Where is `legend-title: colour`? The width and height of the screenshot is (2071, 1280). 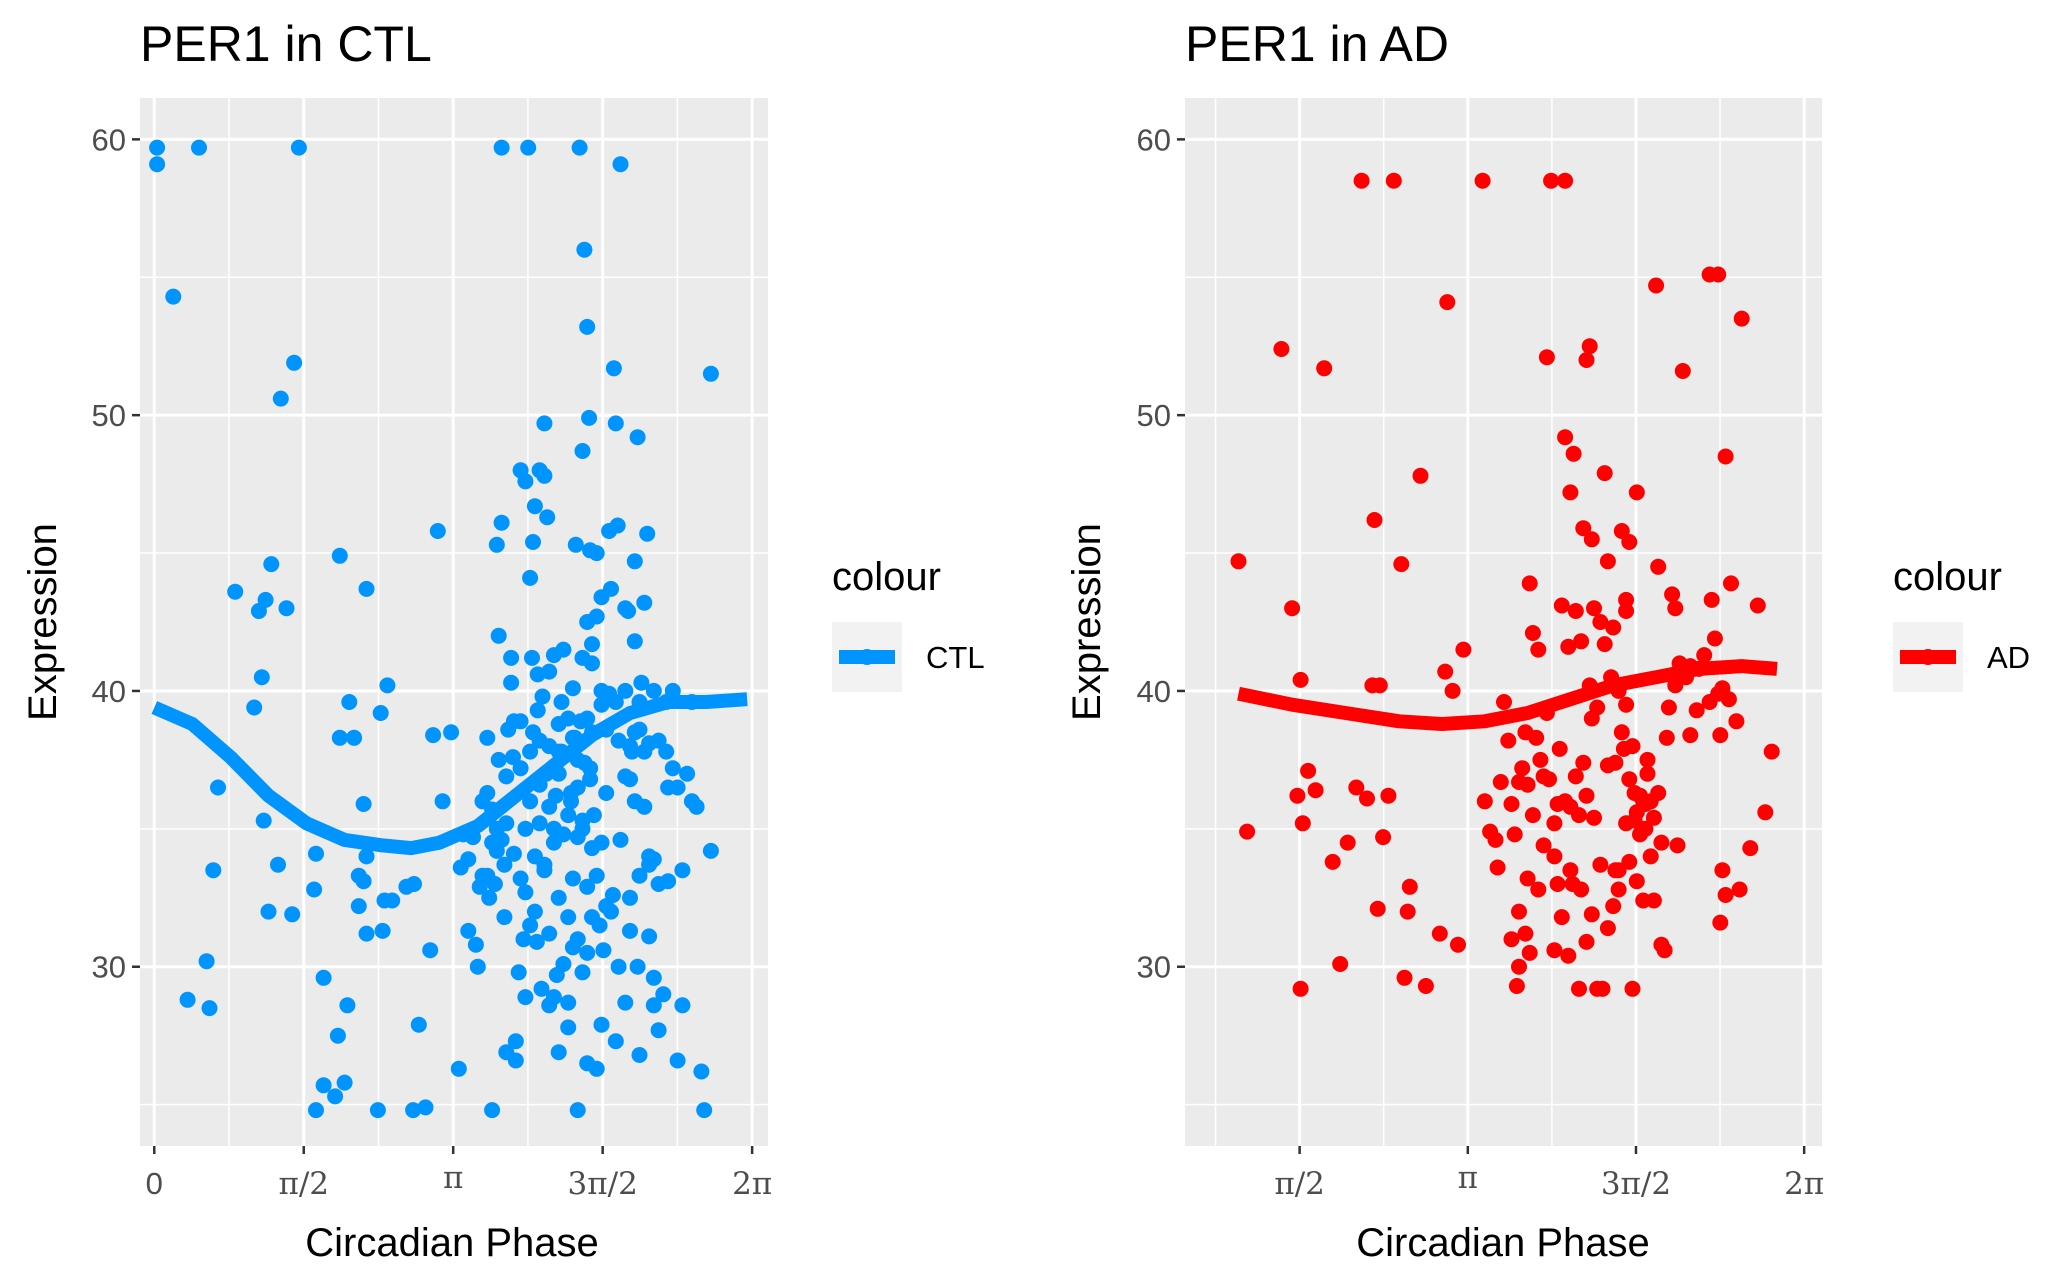
legend-title: colour is located at coordinates (886, 577).